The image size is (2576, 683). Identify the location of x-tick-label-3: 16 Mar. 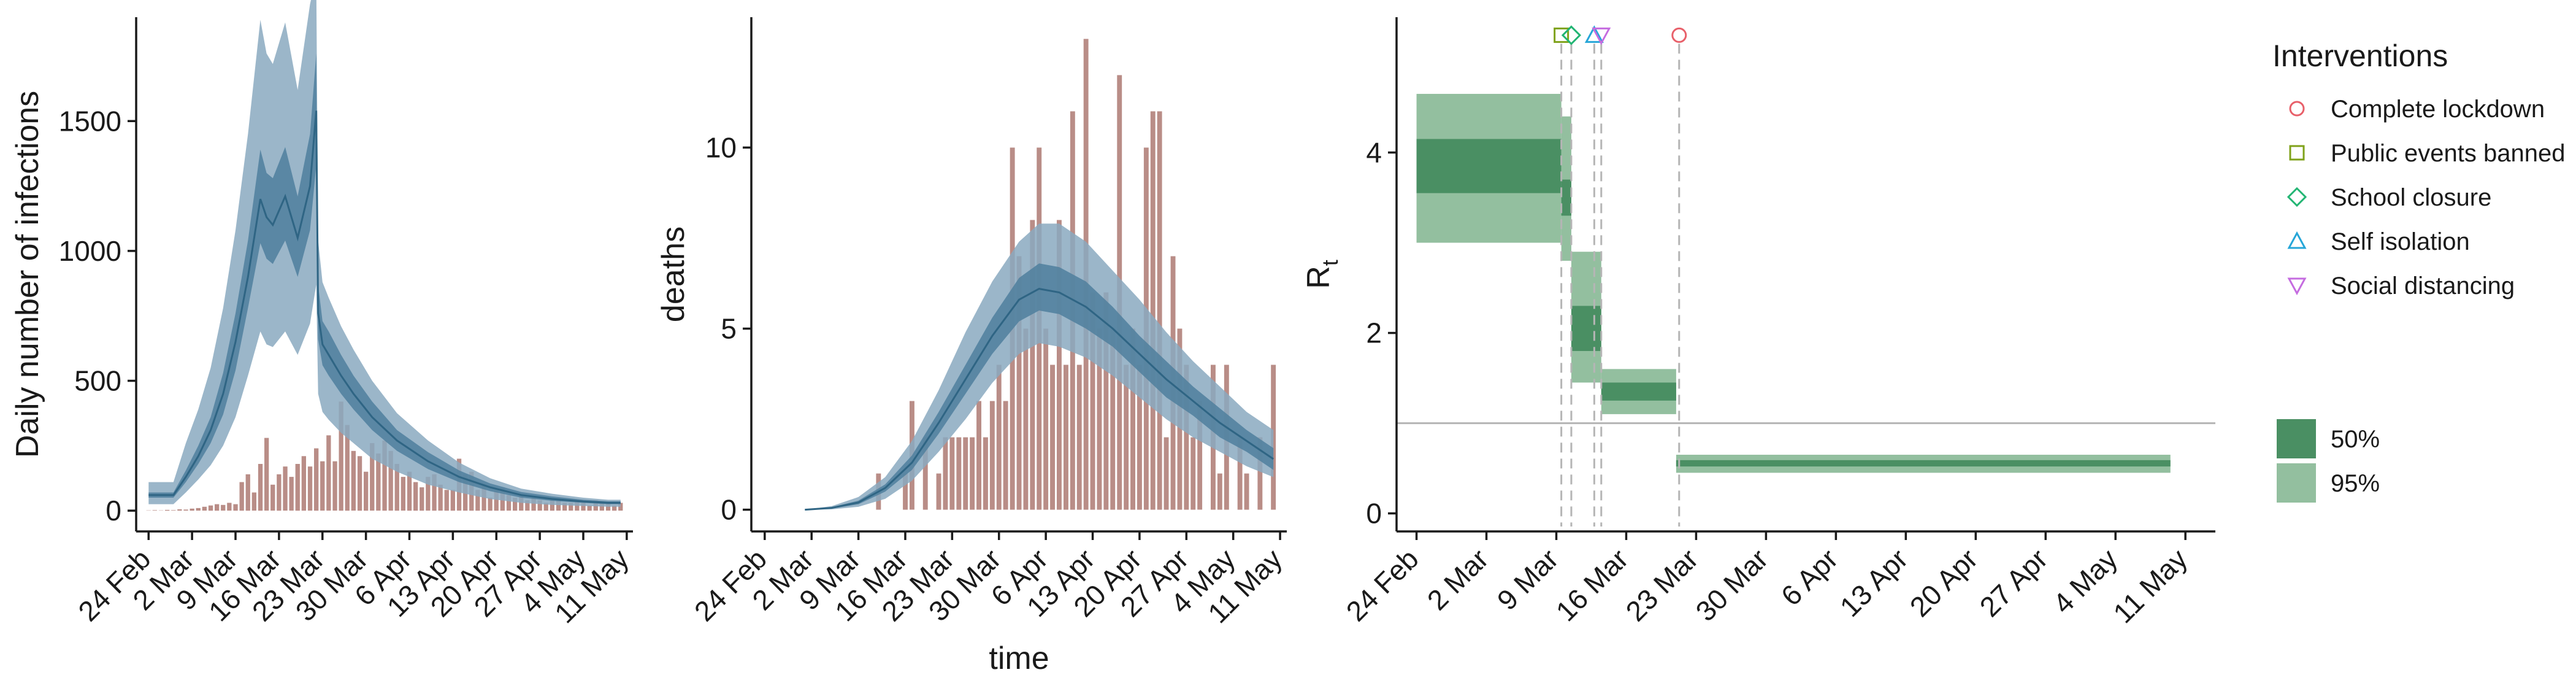
(1592, 584).